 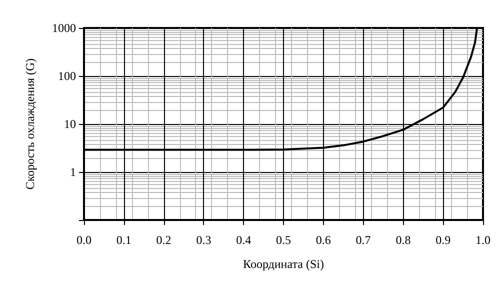 I want to click on x-tick-label: 0.8, so click(x=403, y=240).